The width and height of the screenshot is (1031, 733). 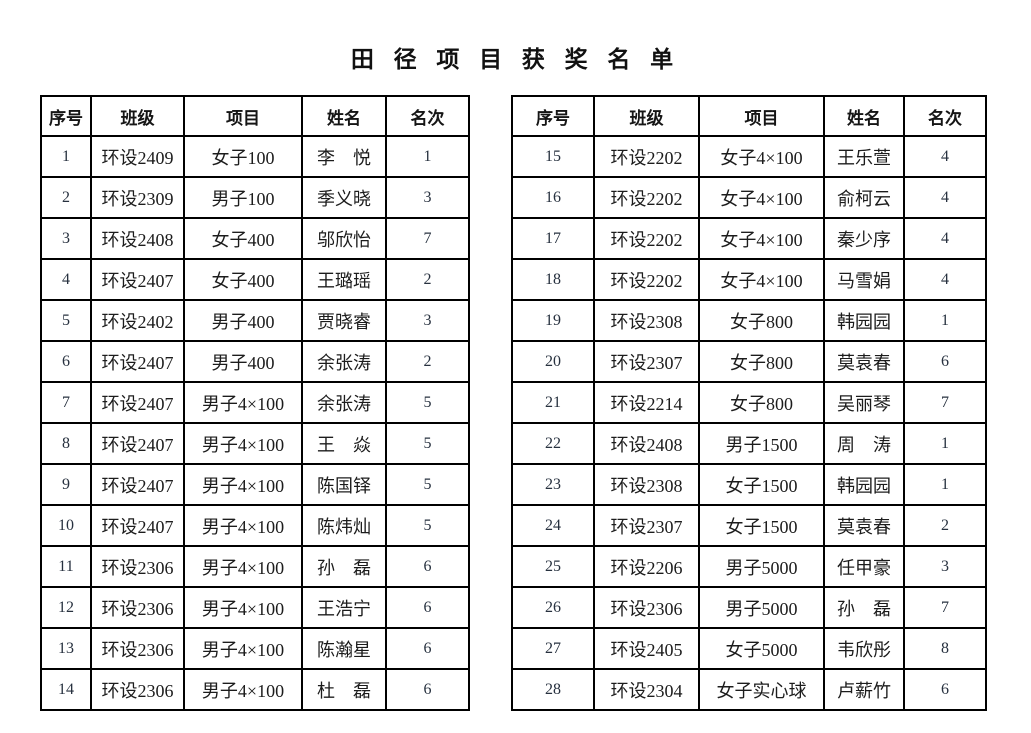 I want to click on column-header: 班级, so click(x=646, y=116).